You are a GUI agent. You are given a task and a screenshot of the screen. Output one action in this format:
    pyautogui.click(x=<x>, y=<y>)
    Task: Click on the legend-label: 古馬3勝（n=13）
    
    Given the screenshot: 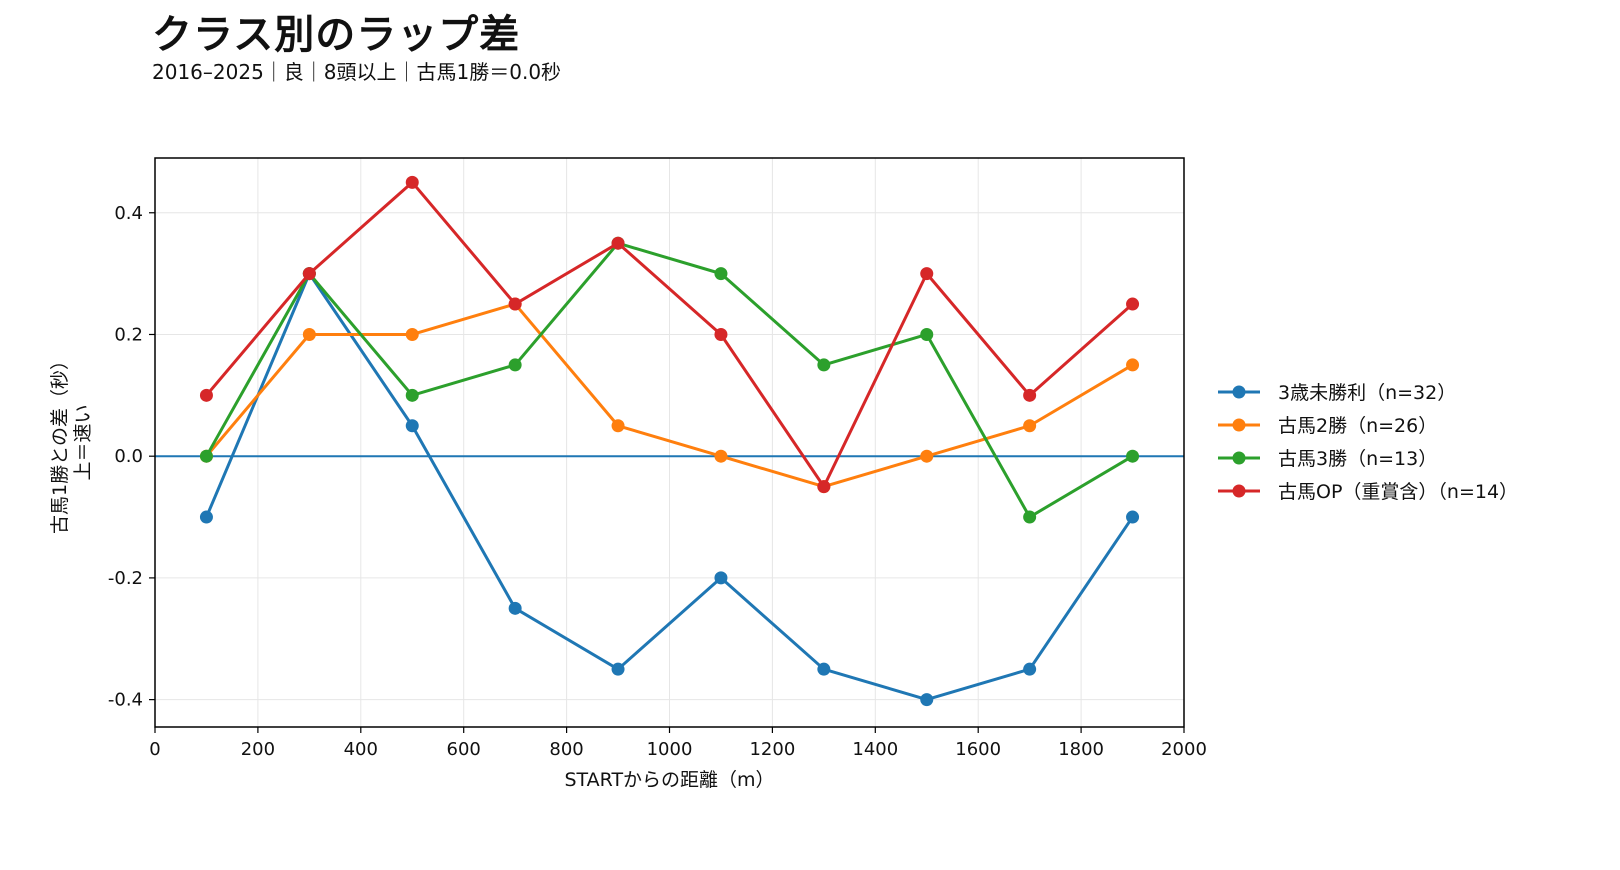 What is the action you would take?
    pyautogui.click(x=1357, y=459)
    